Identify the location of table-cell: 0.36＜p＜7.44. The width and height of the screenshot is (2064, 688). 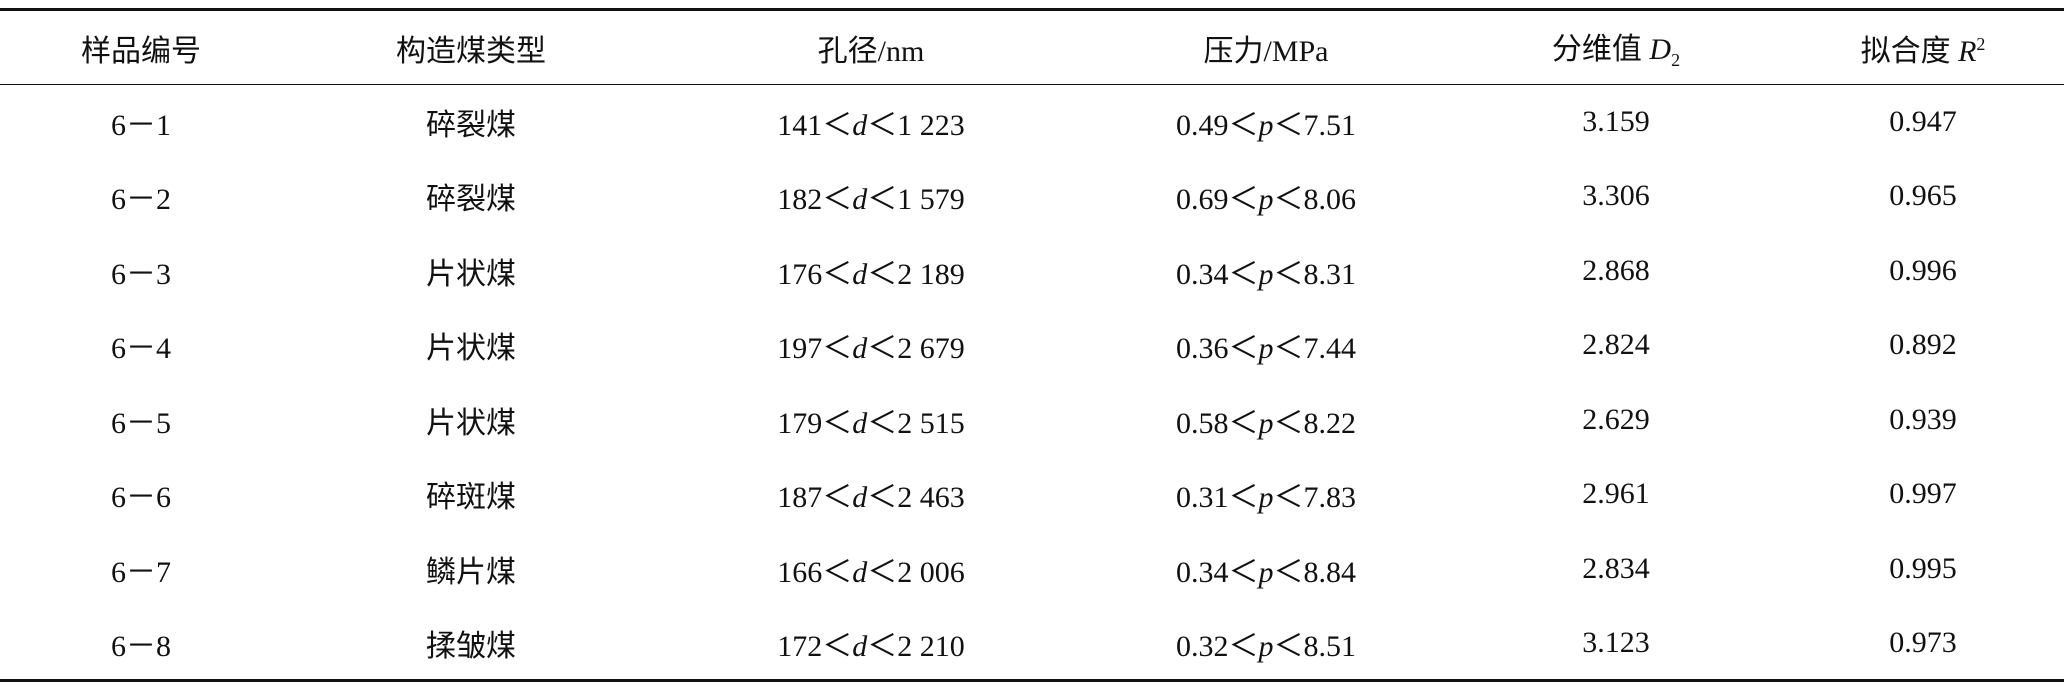
(1266, 345).